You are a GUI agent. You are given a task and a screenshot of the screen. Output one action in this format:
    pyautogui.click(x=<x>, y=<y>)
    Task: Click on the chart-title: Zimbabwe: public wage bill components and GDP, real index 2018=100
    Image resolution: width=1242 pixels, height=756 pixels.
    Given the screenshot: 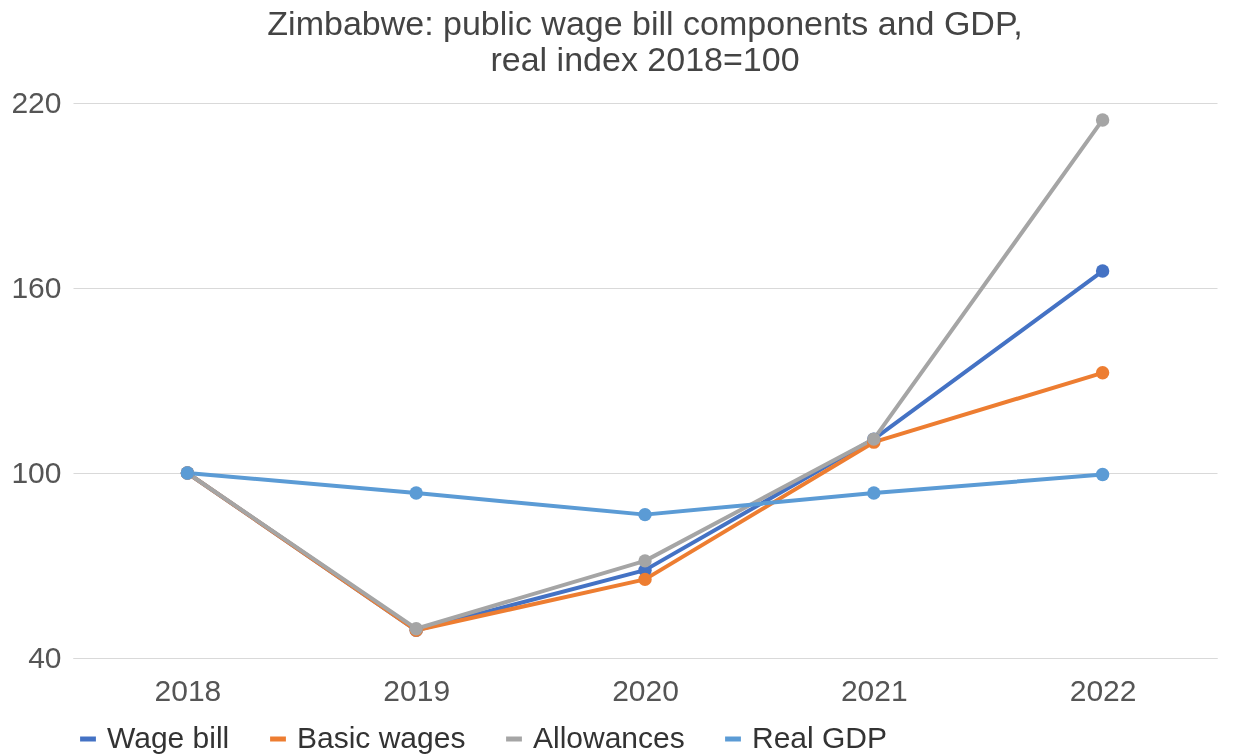 What is the action you would take?
    pyautogui.click(x=645, y=41)
    